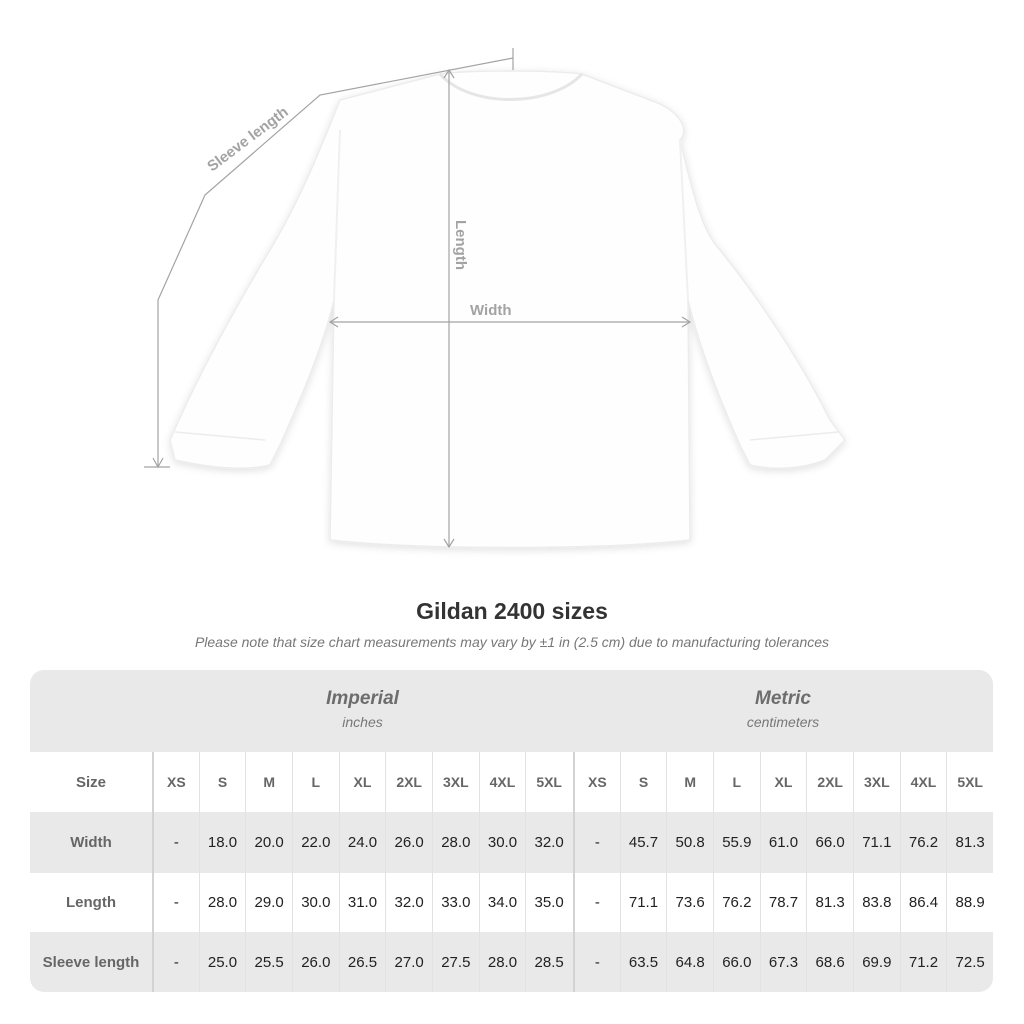 The image size is (1024, 1024). I want to click on metric-size-4xl: 4XL, so click(923, 782).